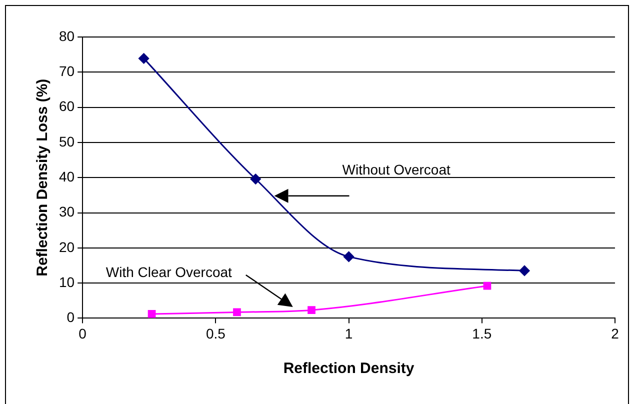 This screenshot has width=633, height=404. Describe the element at coordinates (169, 272) in the screenshot. I see `annotation: With Clear Overcoat` at that location.